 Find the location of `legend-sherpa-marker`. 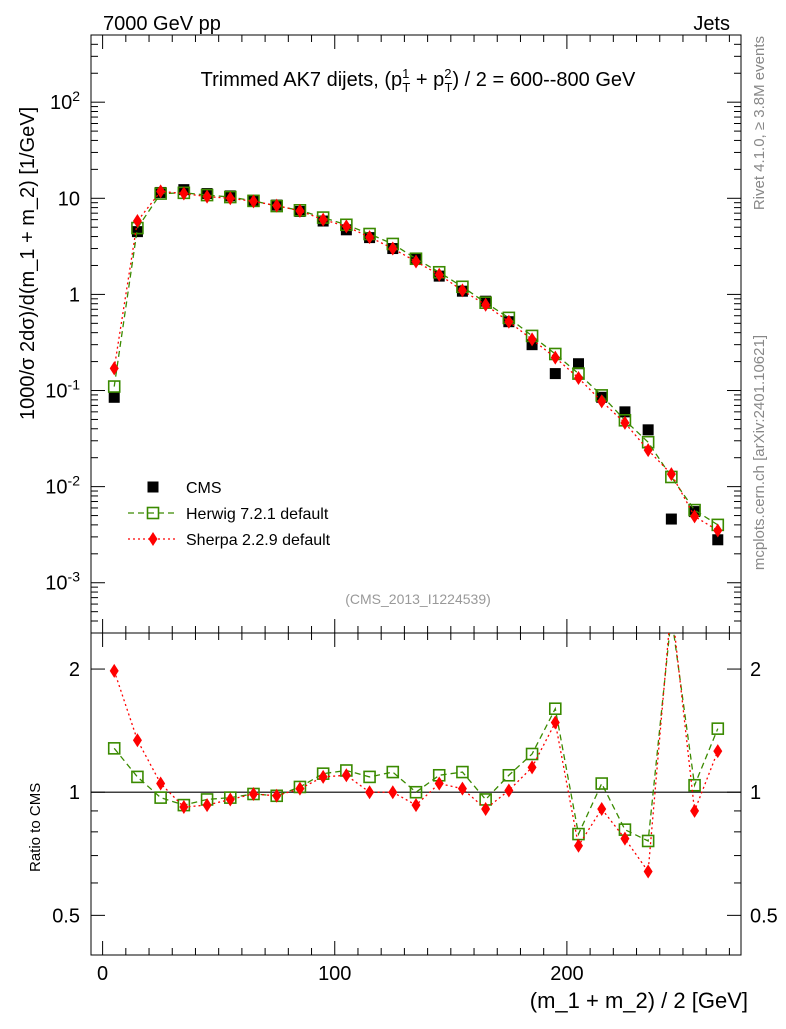

legend-sherpa-marker is located at coordinates (153, 539).